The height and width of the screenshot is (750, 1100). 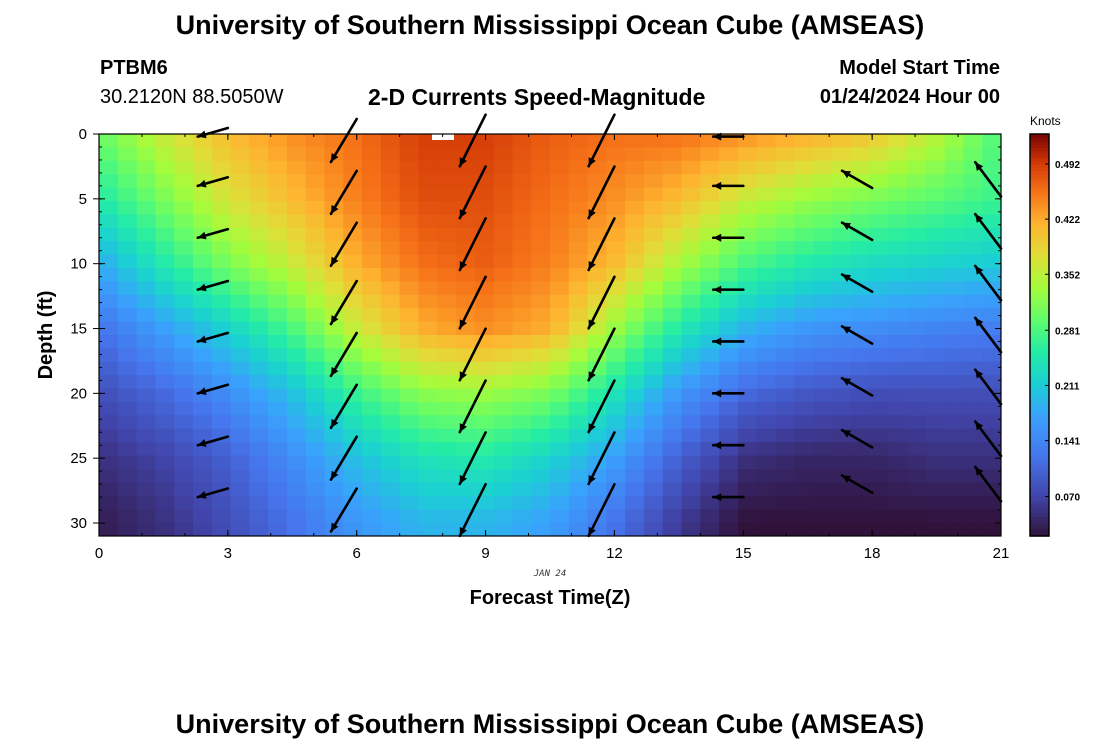 What do you see at coordinates (1067, 220) in the screenshot?
I see `colorbar-tick-label: 0.422` at bounding box center [1067, 220].